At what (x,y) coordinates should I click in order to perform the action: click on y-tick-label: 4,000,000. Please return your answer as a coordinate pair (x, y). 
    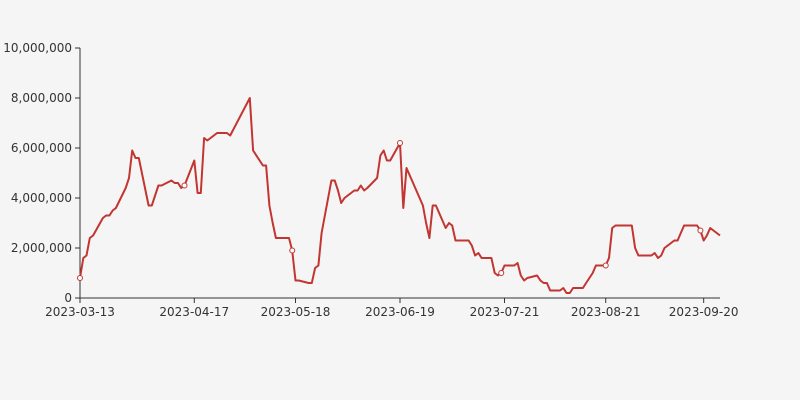
    Looking at the image, I should click on (41, 198).